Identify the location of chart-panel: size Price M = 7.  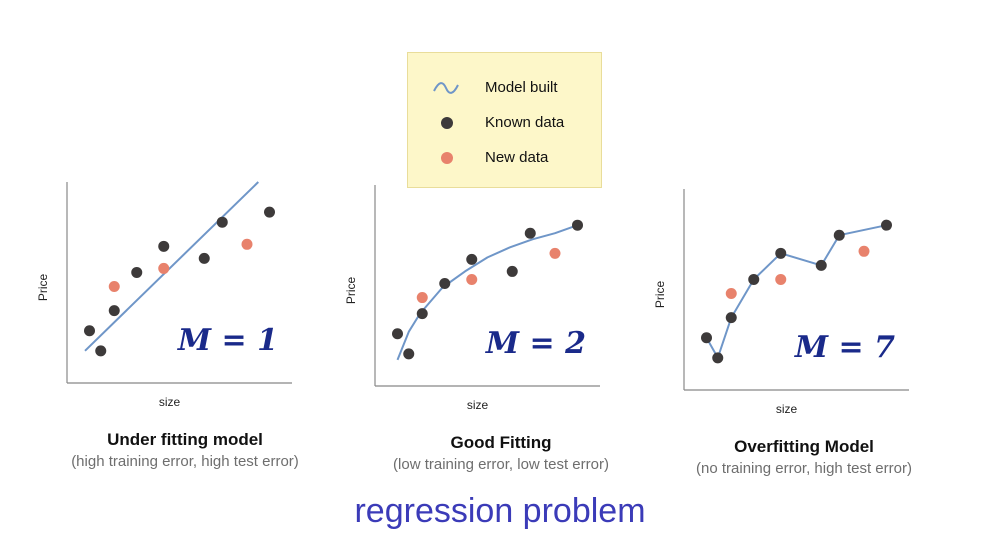
(781, 302).